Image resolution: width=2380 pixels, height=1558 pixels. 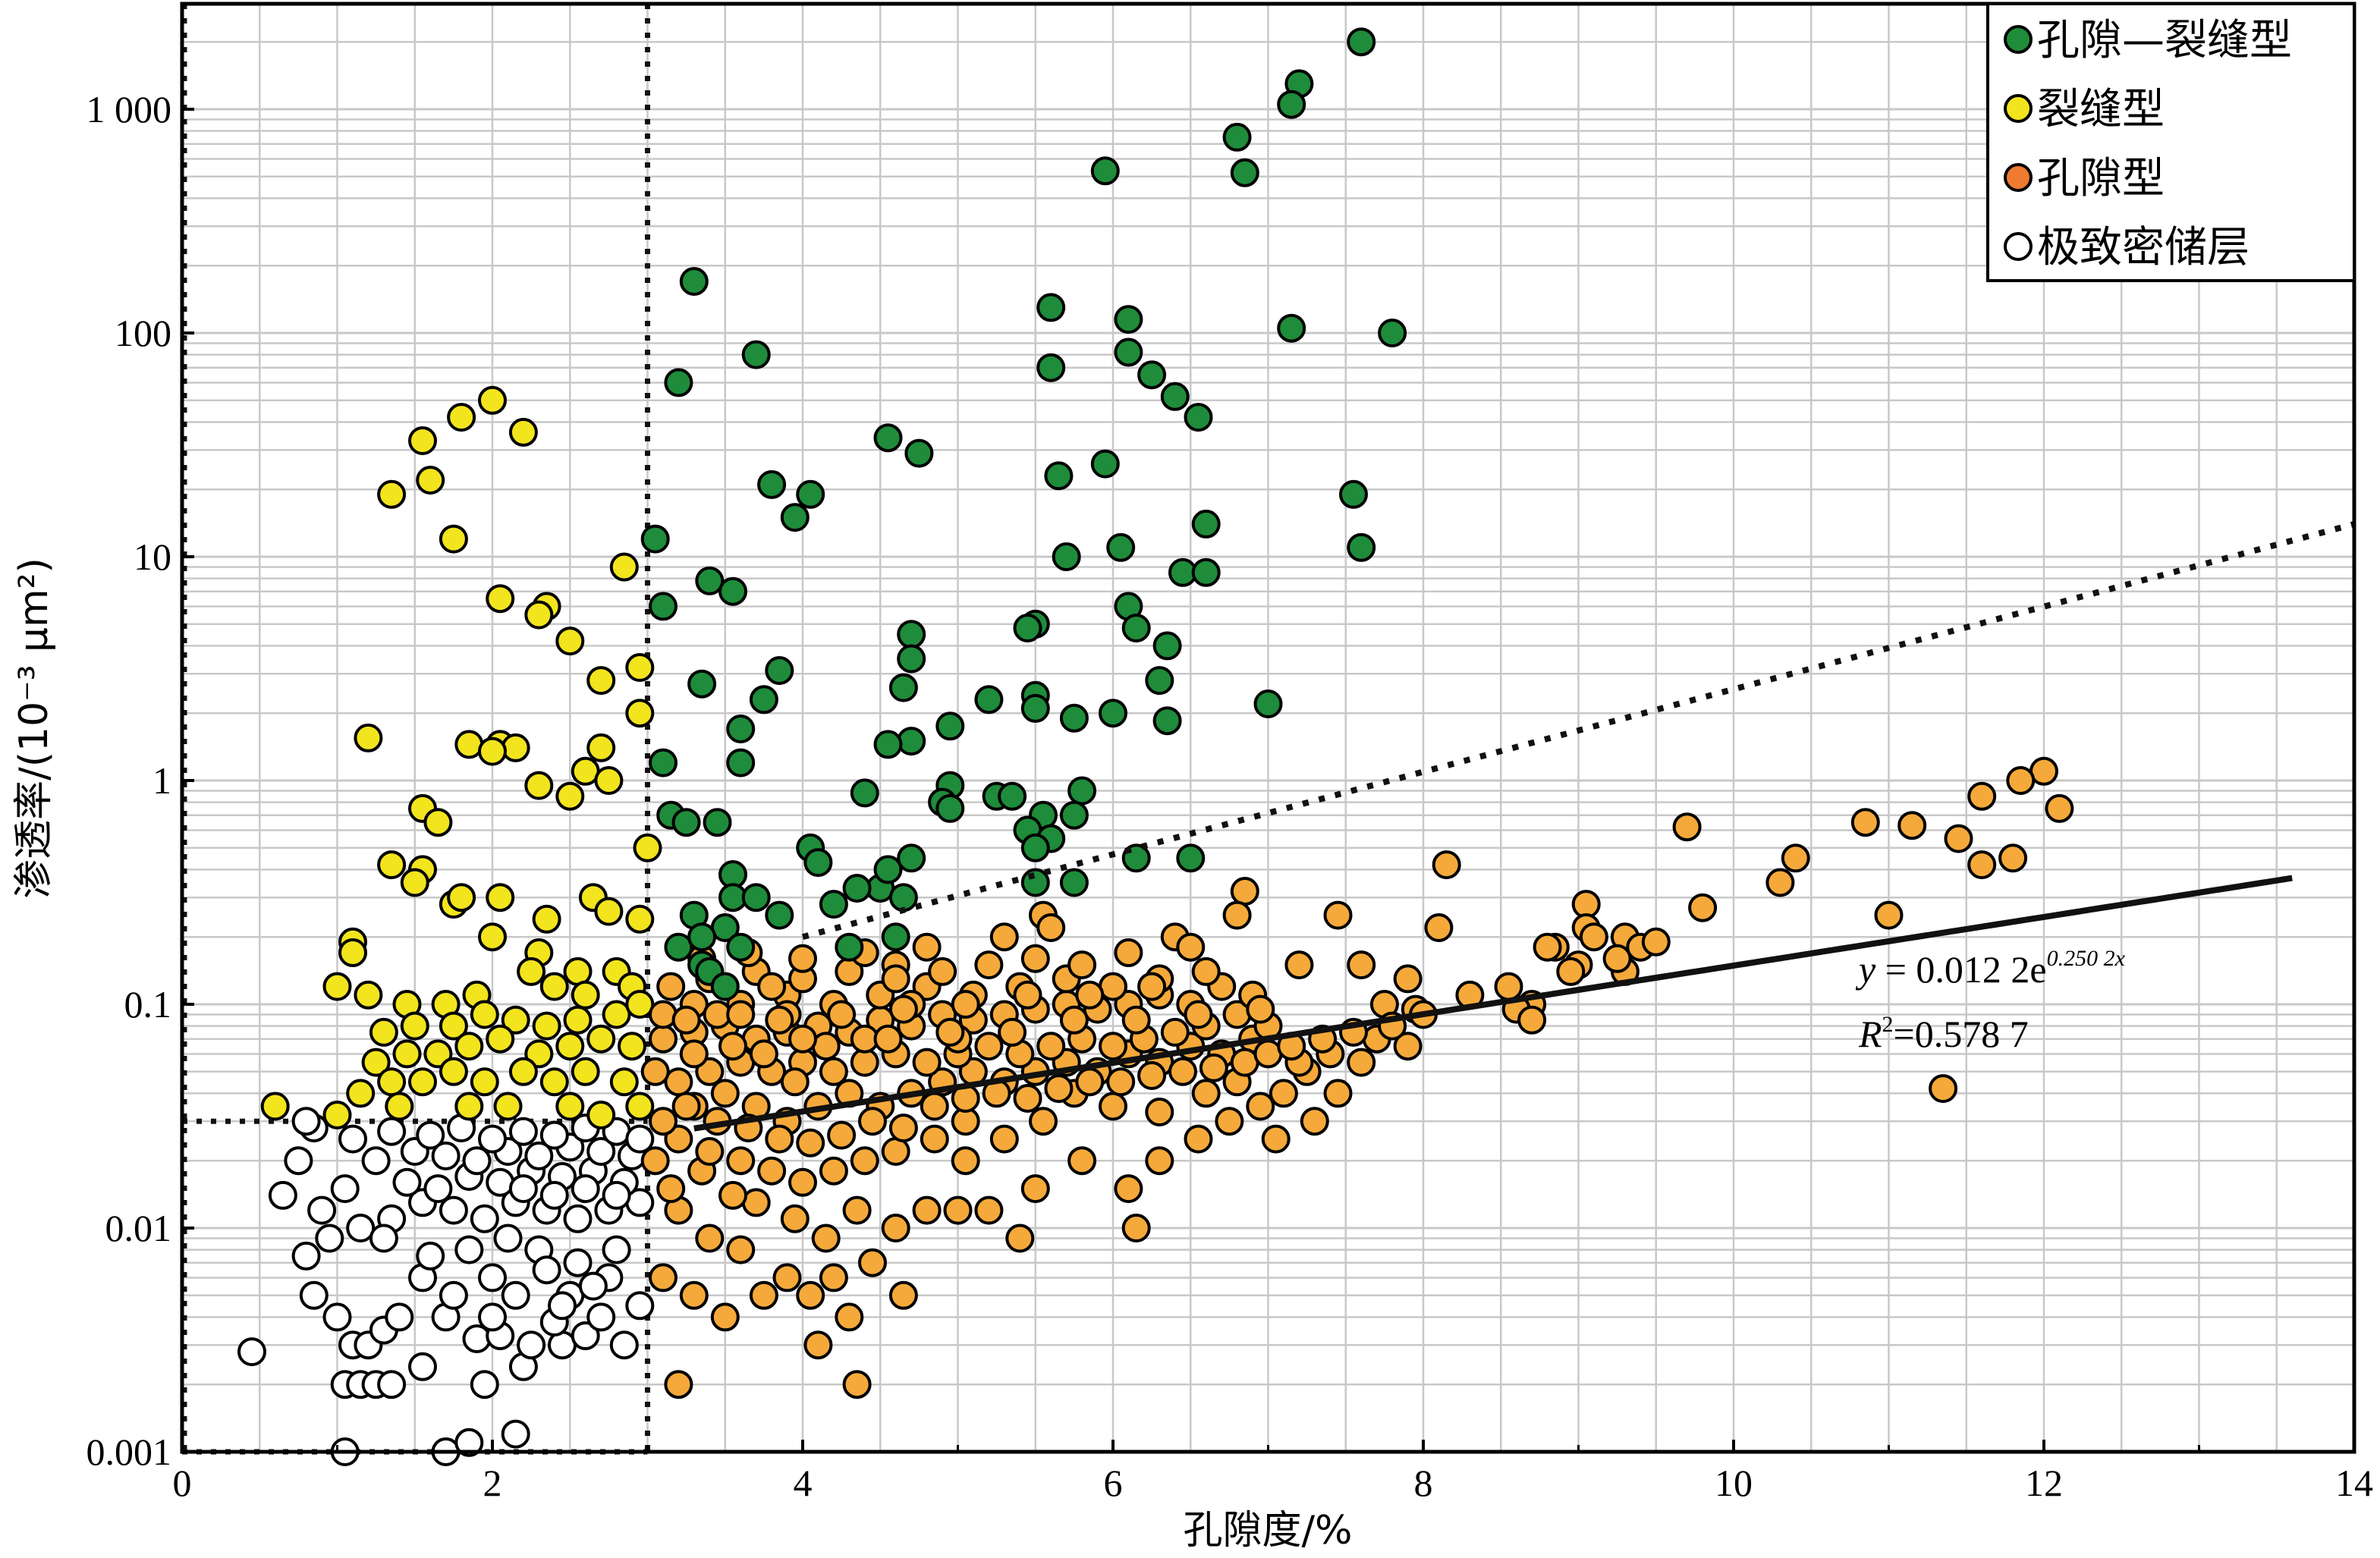 I want to click on legend-marker-tight, so click(x=2019, y=246).